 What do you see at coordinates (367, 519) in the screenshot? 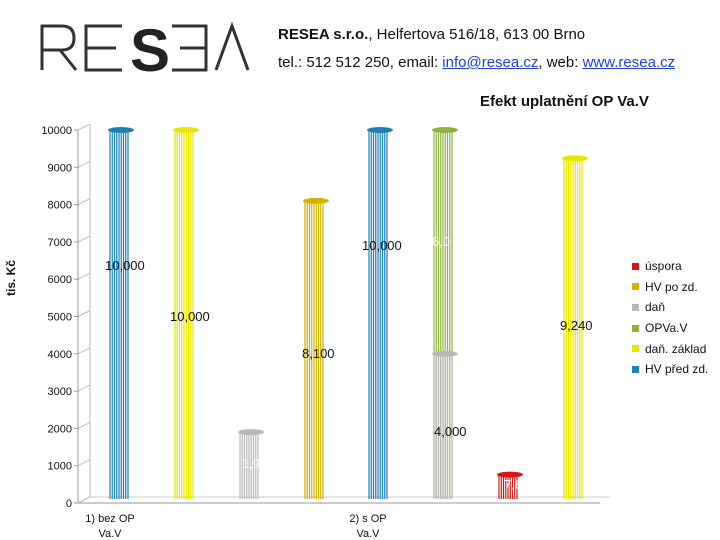
I see `x-category-label: 2) s OP` at bounding box center [367, 519].